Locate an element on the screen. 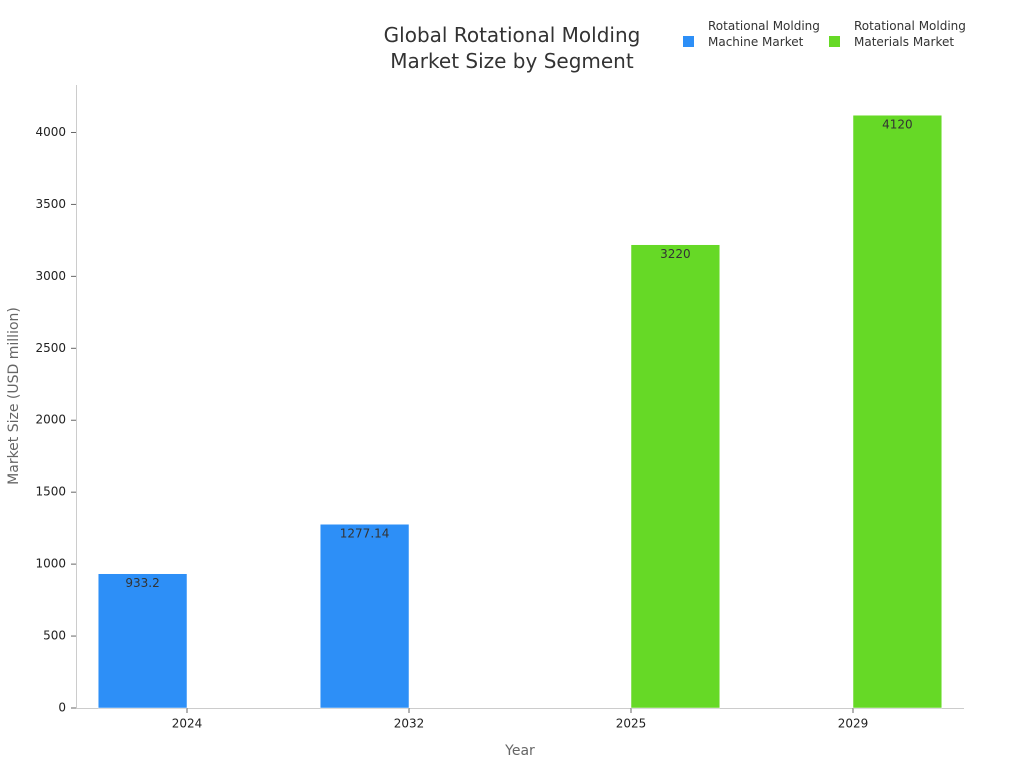  x-tick-label: 2032 is located at coordinates (409, 724).